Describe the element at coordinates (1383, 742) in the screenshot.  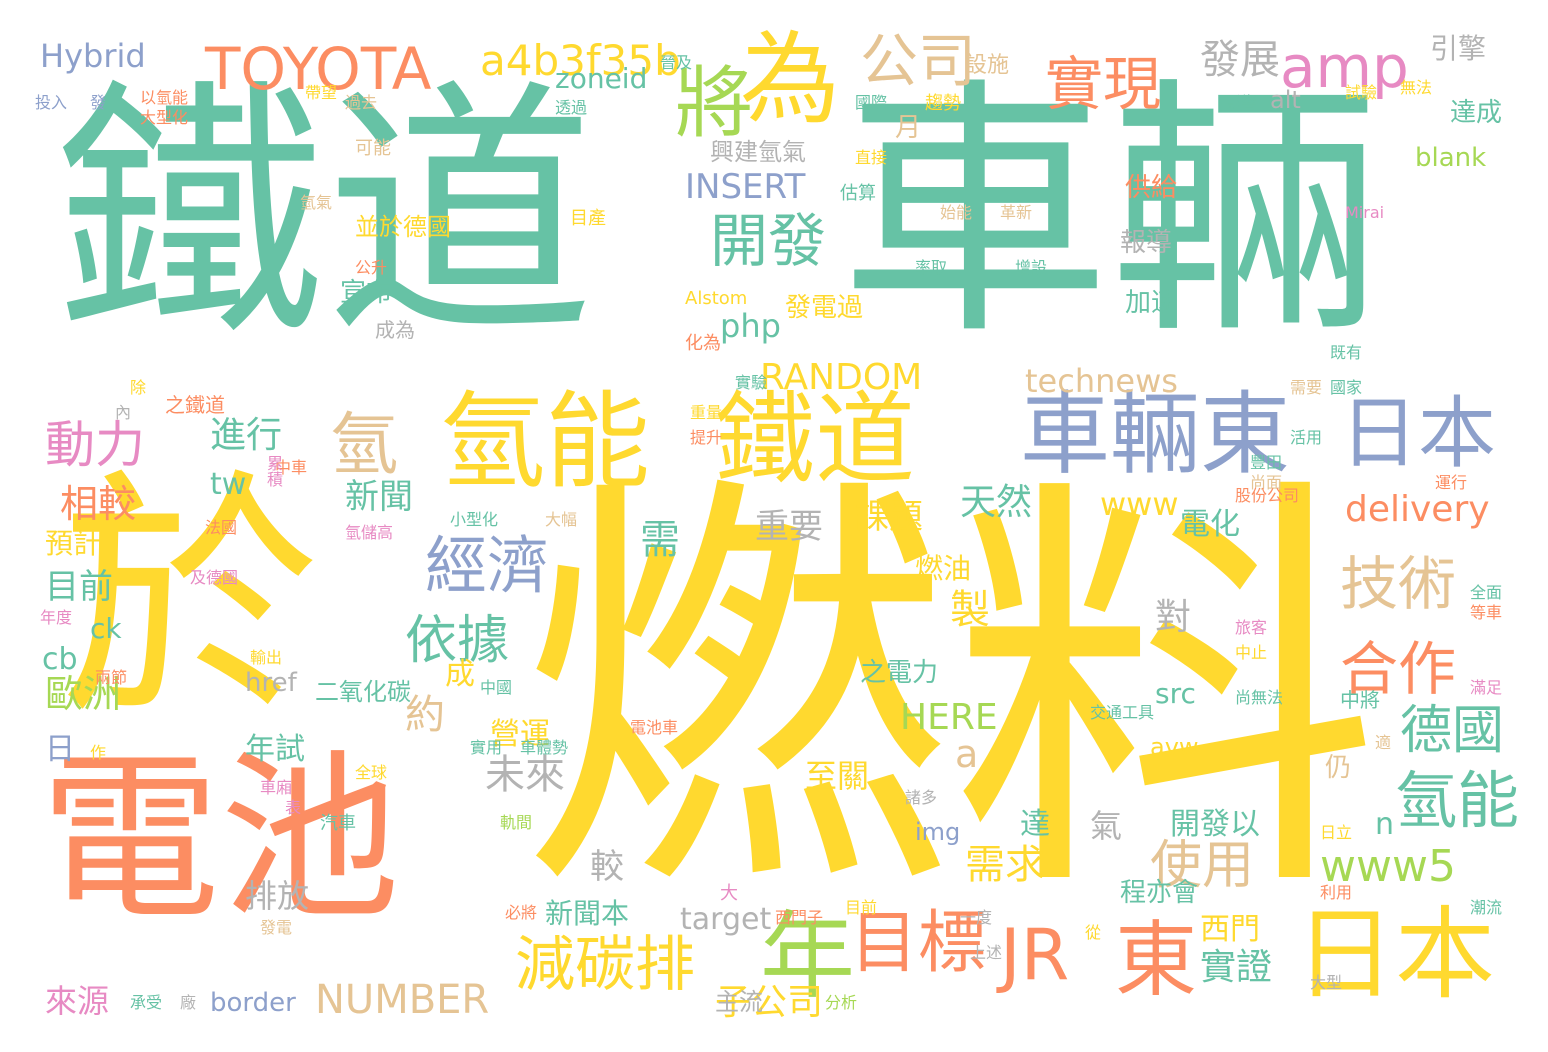
I see `word: 適` at that location.